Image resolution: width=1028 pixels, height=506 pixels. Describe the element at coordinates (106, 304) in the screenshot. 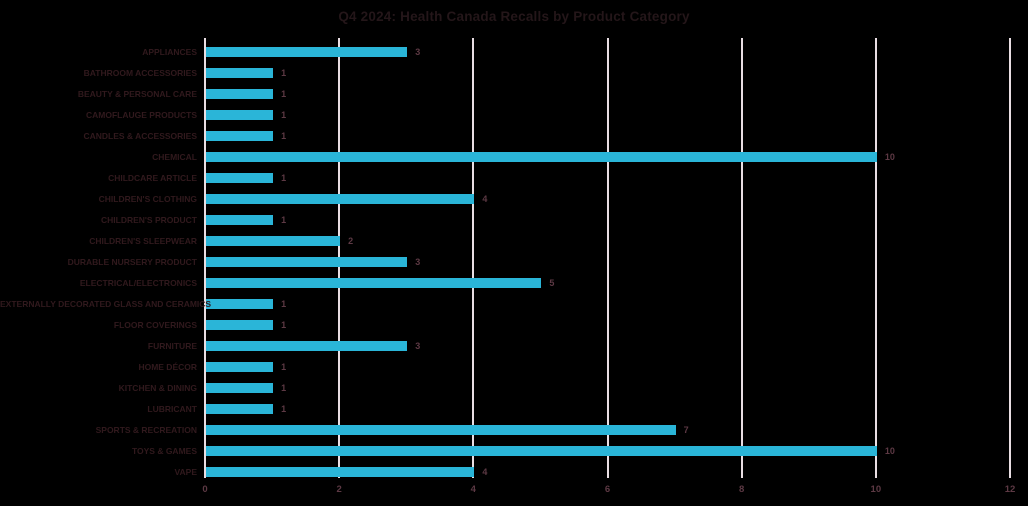

I see `category-label: EXTERNALLY DECORATED GLASS AND CERAMICS` at that location.